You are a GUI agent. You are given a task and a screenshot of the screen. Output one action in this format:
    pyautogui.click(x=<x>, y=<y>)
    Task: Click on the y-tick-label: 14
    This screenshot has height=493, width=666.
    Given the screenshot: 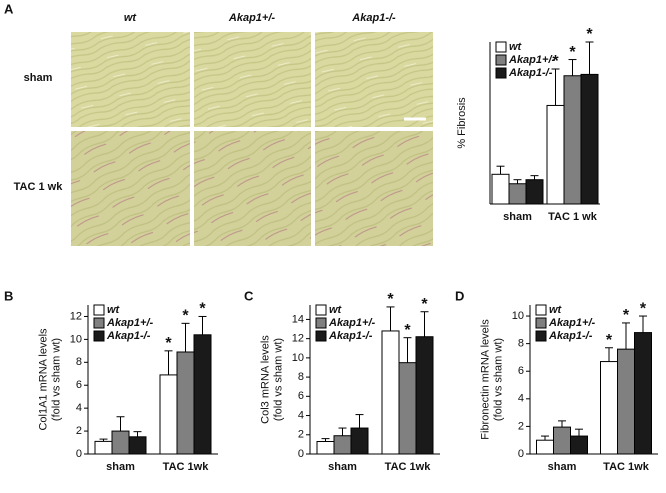 What is the action you would take?
    pyautogui.click(x=298, y=319)
    